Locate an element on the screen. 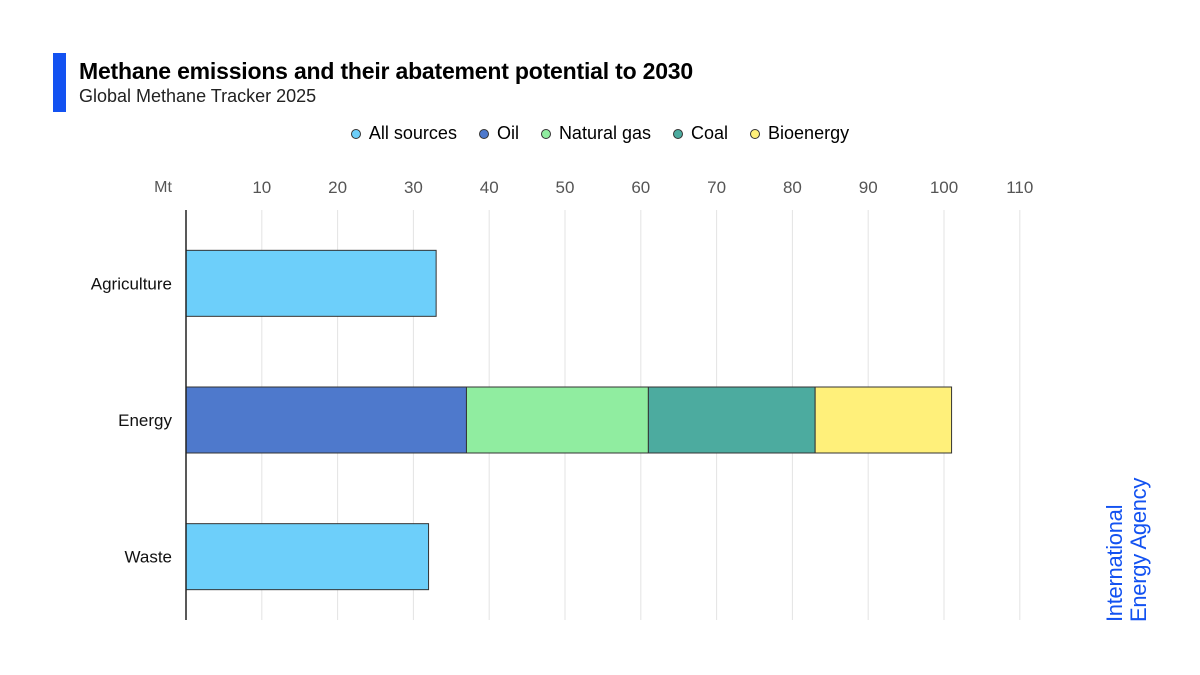 Image resolution: width=1200 pixels, height=675 pixels. iea-logo: International Energy Agency is located at coordinates (1125, 542).